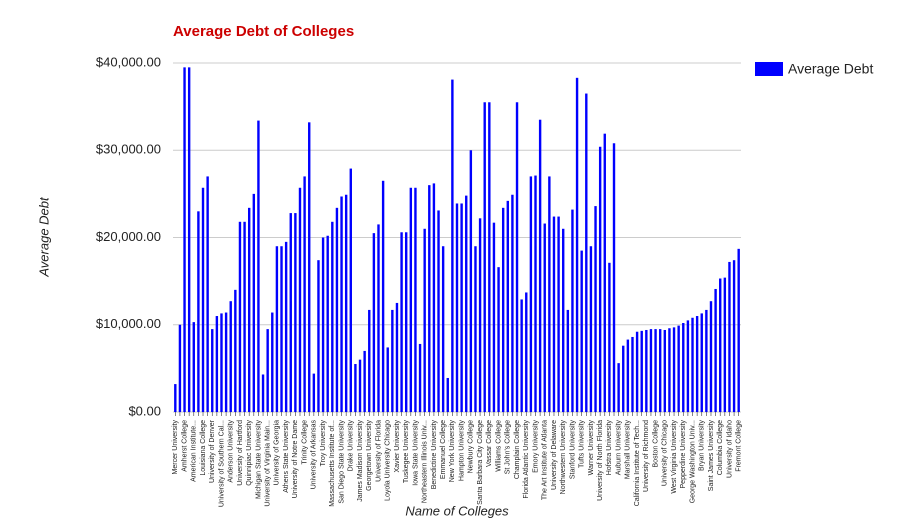 Image resolution: width=918 pixels, height=523 pixels. What do you see at coordinates (258, 459) in the screenshot?
I see `x-tick-label: Michigan State University` at bounding box center [258, 459].